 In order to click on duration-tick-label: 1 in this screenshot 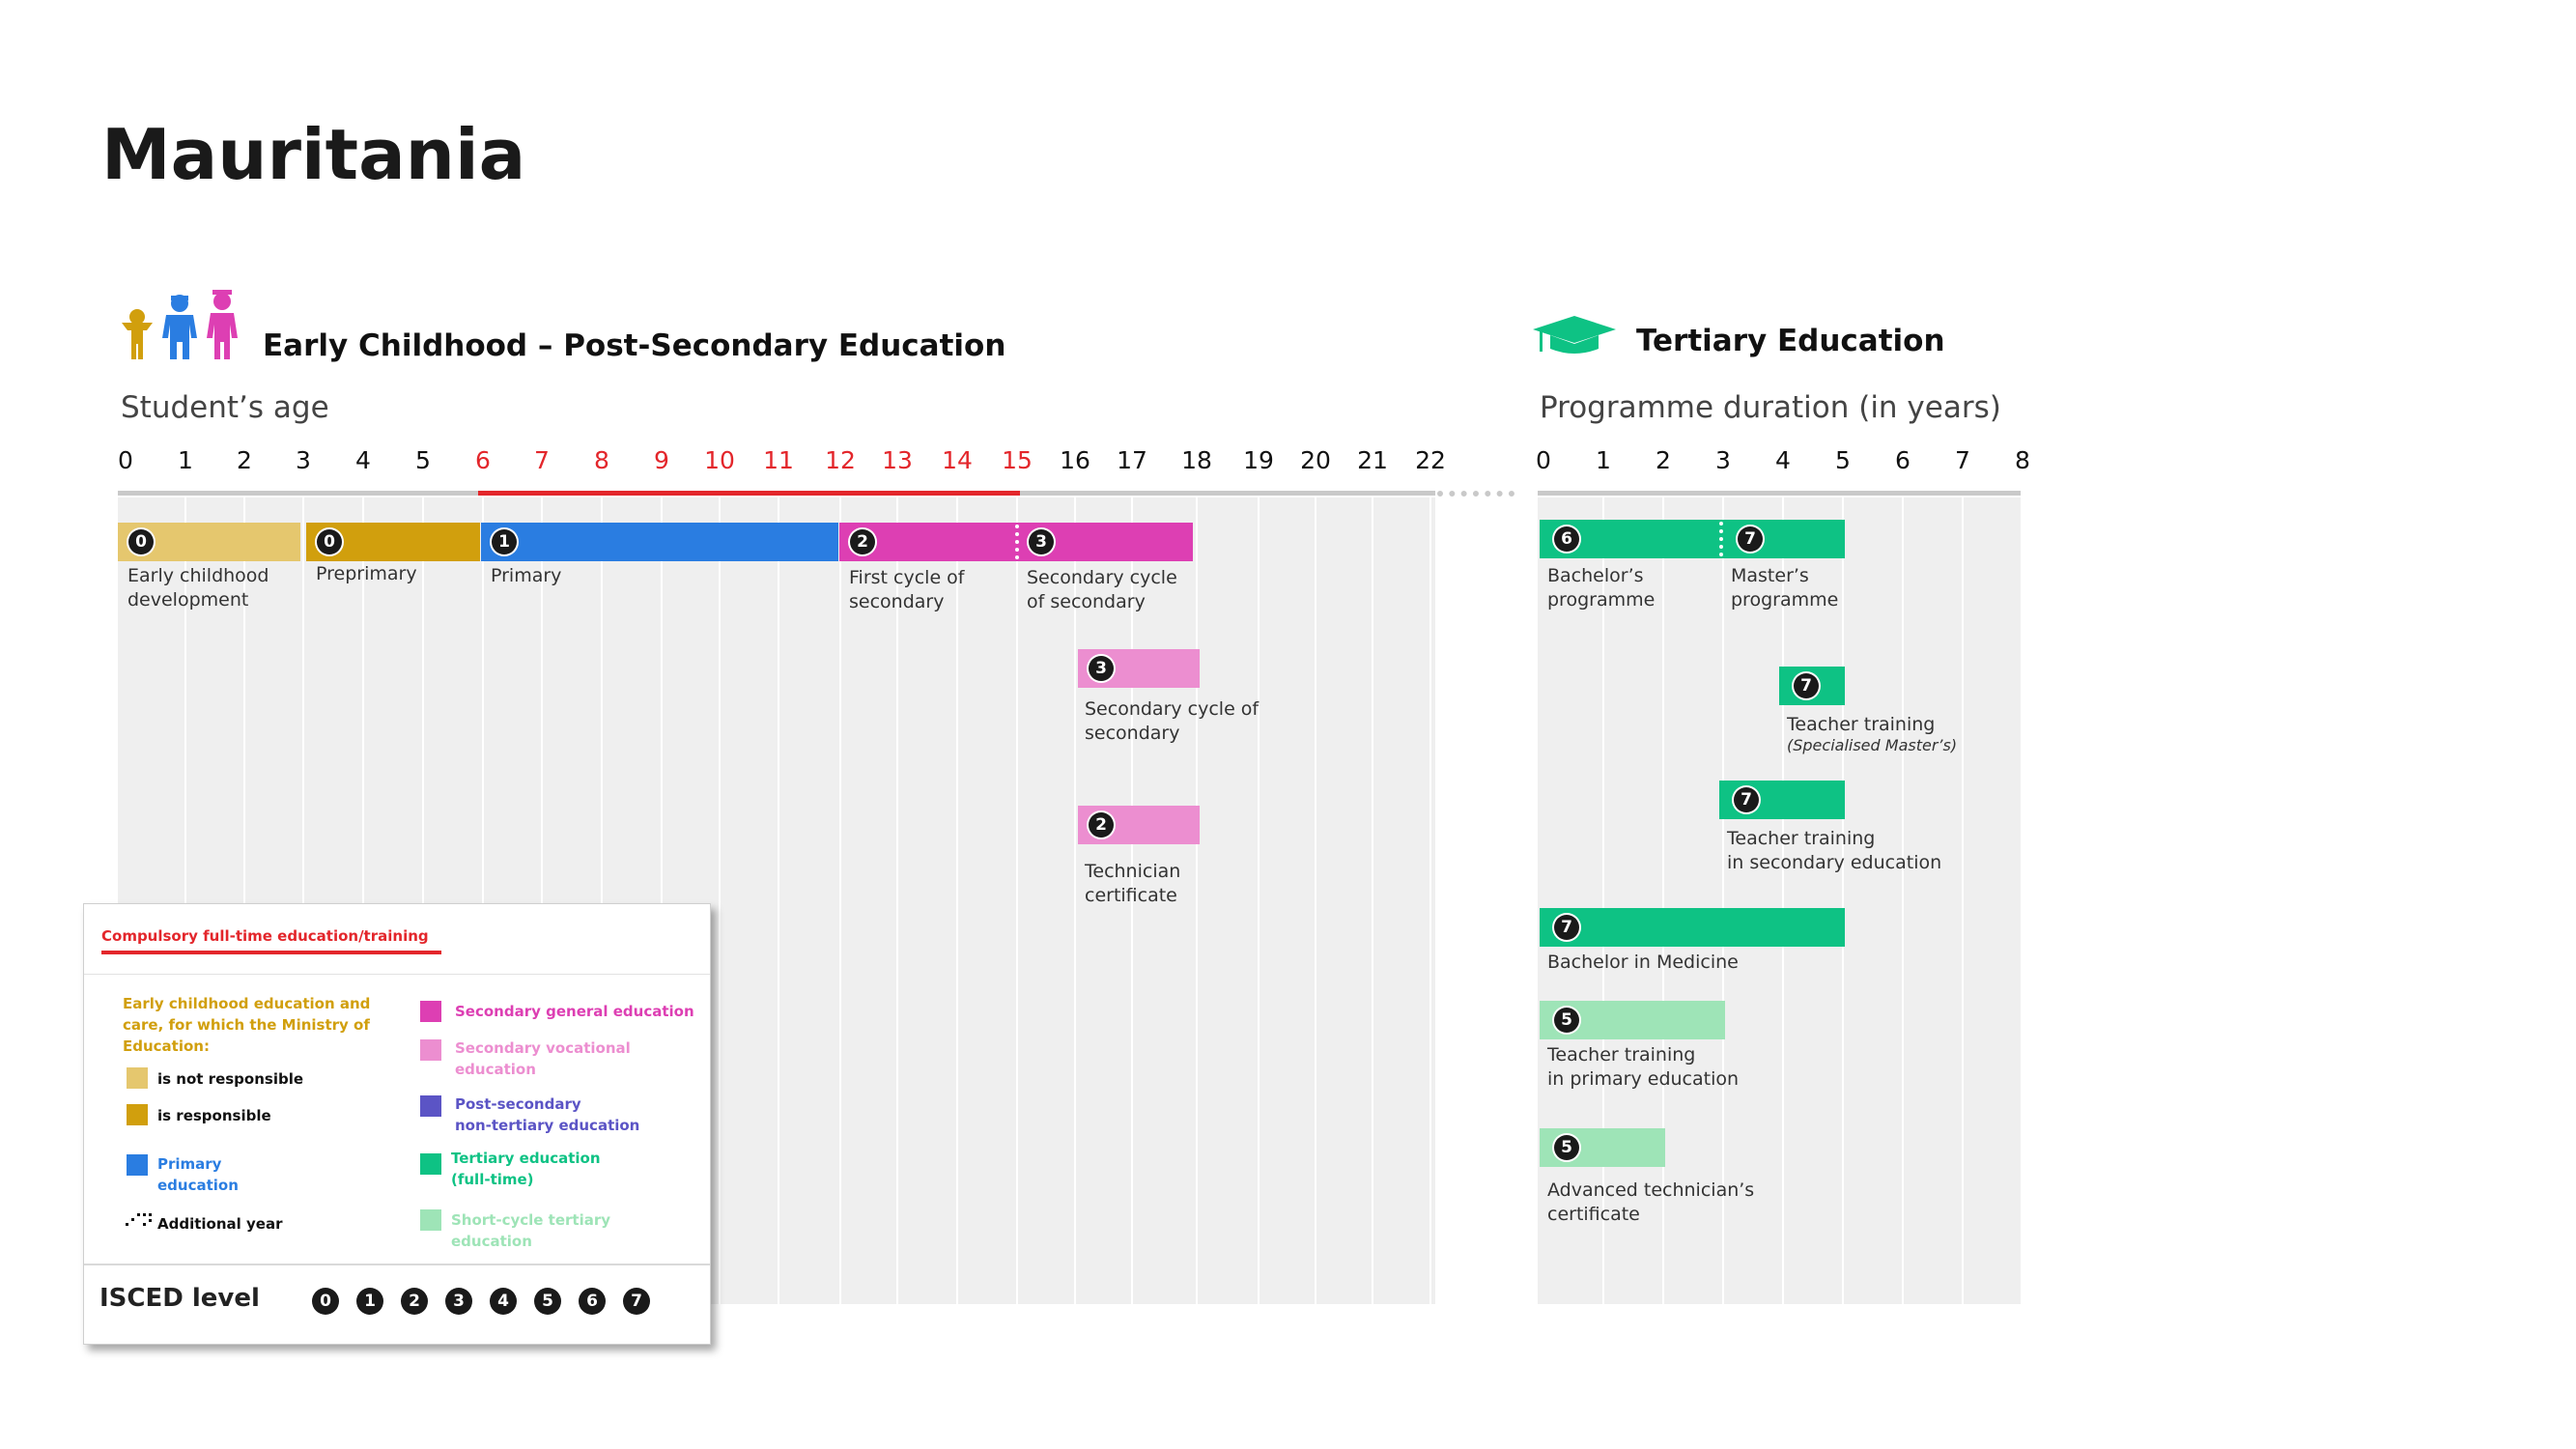, I will do `click(1603, 460)`.